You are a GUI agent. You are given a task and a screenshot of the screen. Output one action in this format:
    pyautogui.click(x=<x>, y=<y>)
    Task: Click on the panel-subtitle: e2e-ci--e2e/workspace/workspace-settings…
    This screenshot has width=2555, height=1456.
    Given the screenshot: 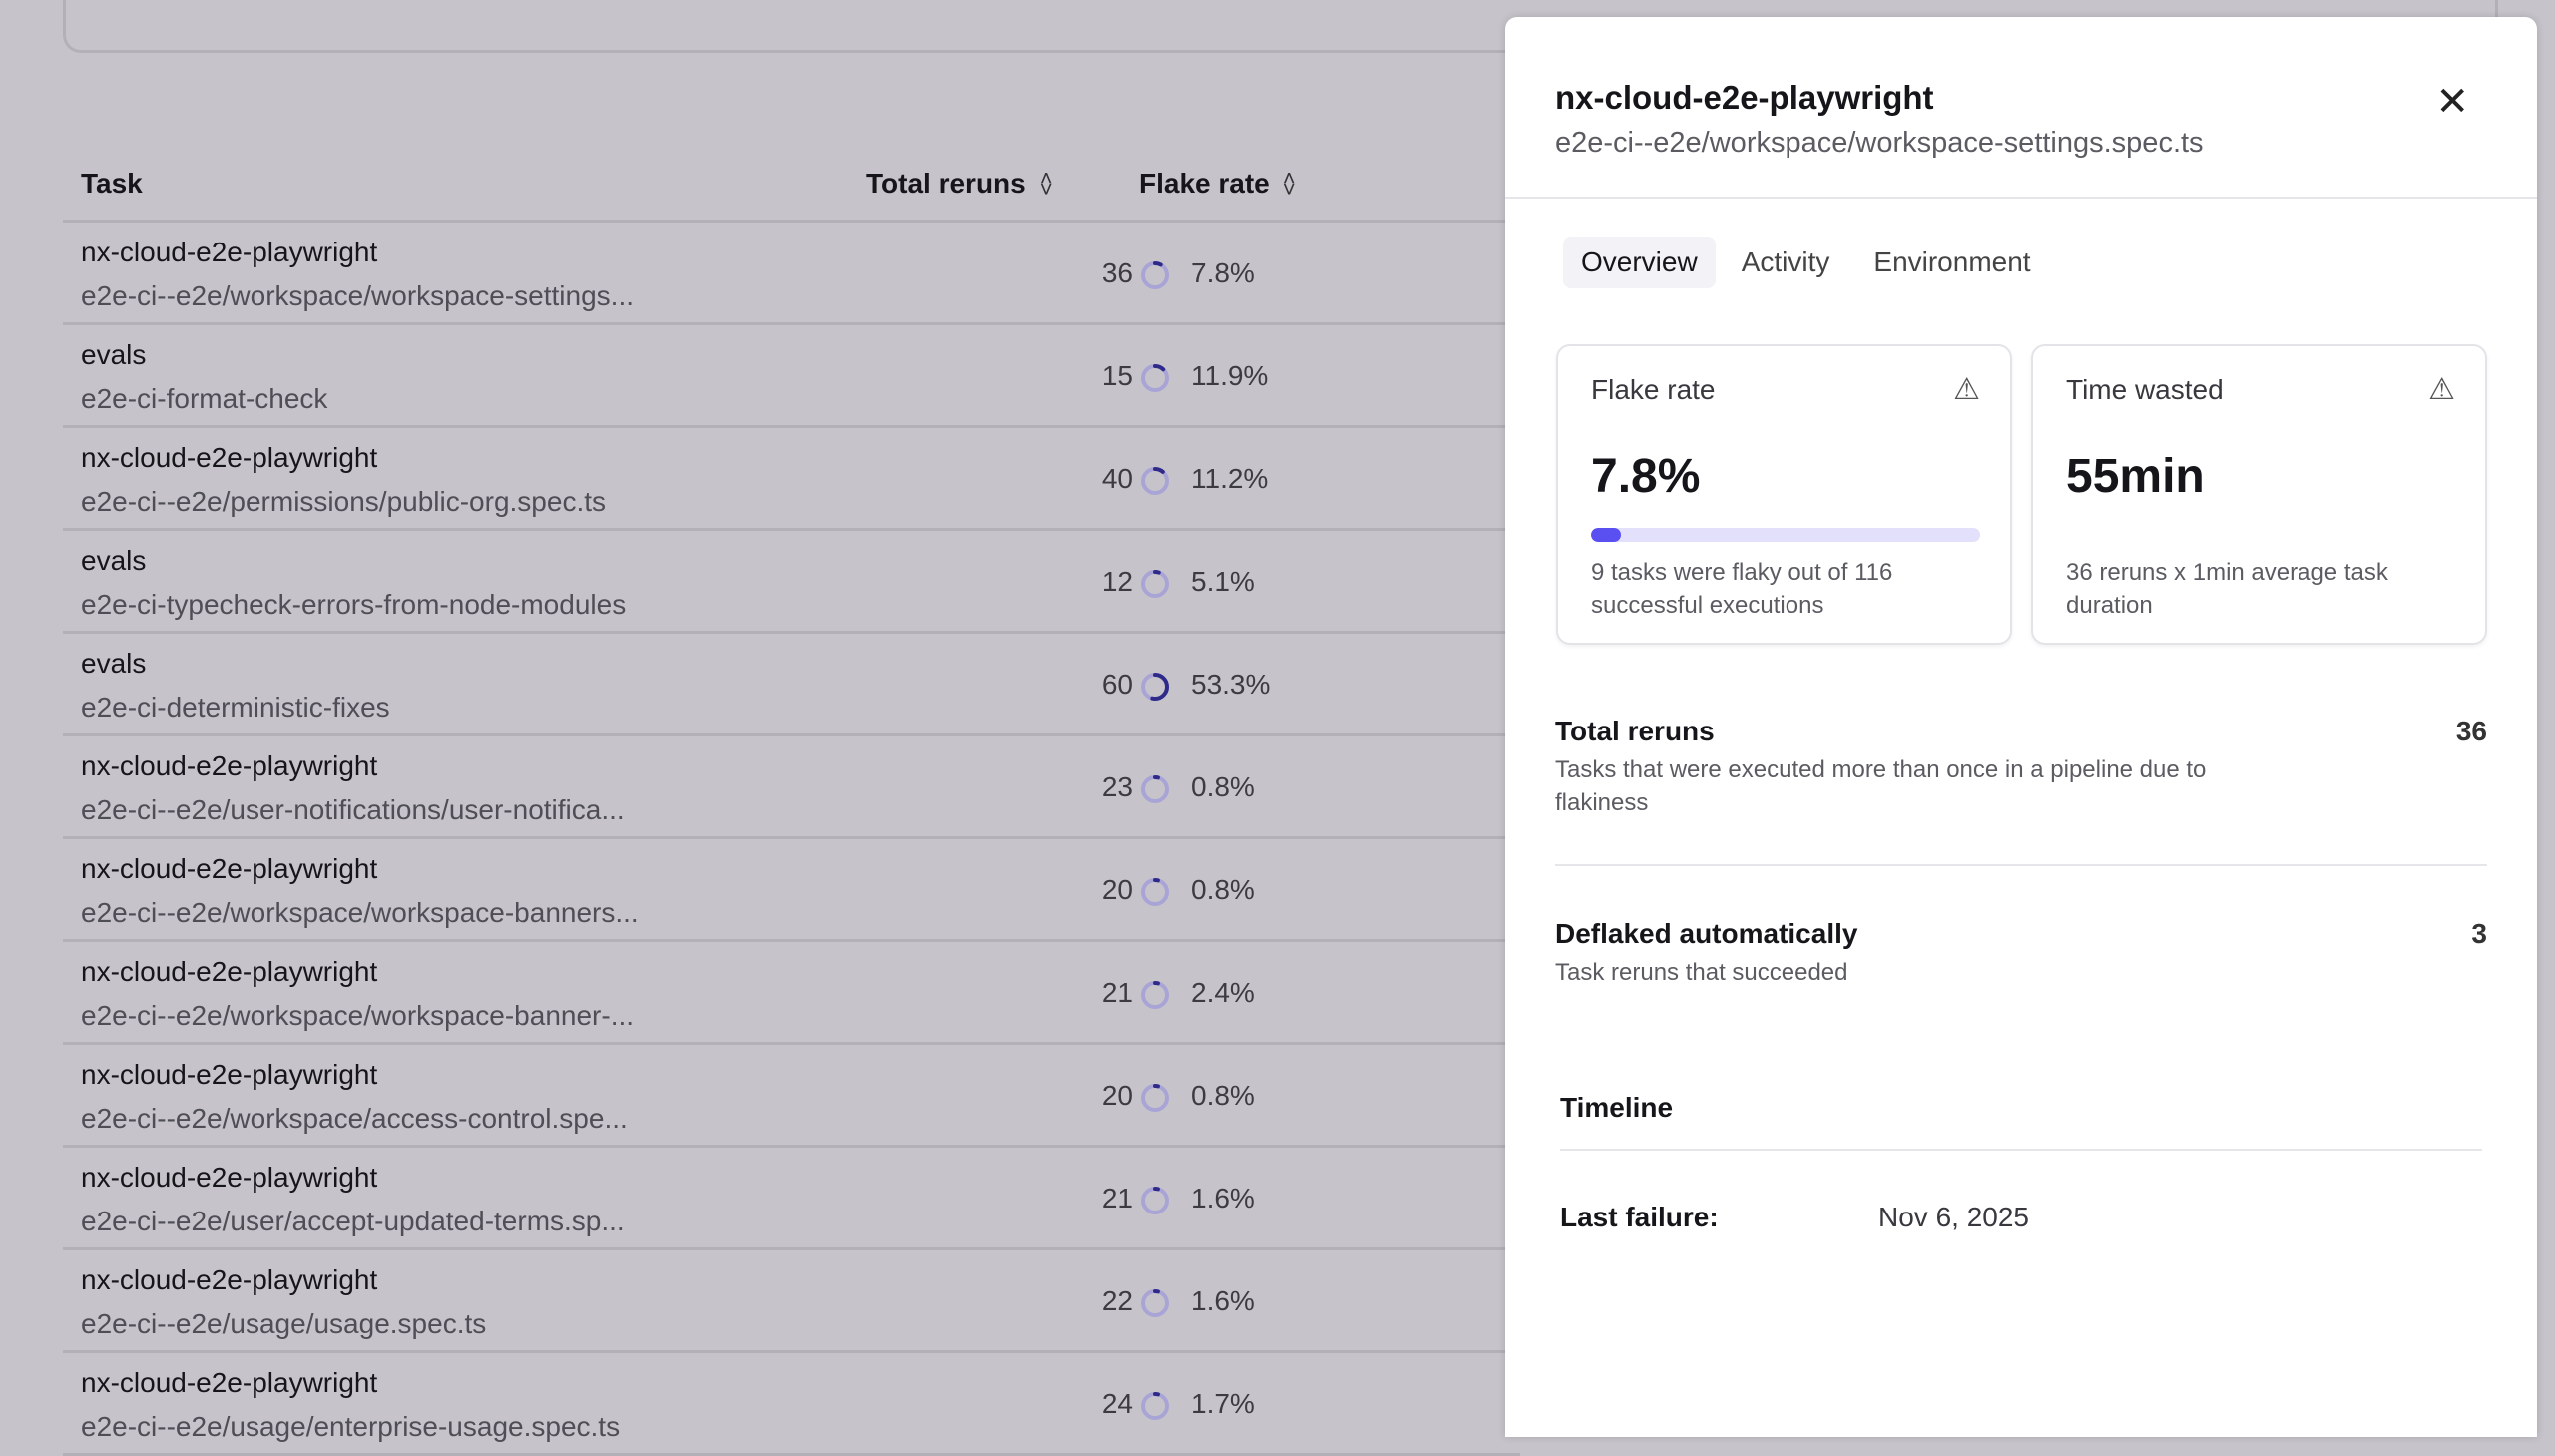 What is the action you would take?
    pyautogui.click(x=1879, y=143)
    